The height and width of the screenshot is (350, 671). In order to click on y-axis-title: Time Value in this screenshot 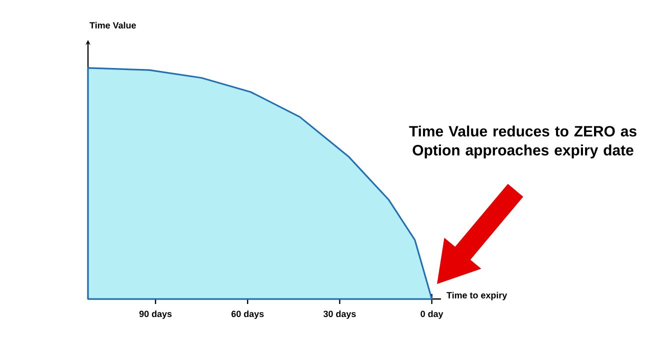, I will do `click(113, 25)`.